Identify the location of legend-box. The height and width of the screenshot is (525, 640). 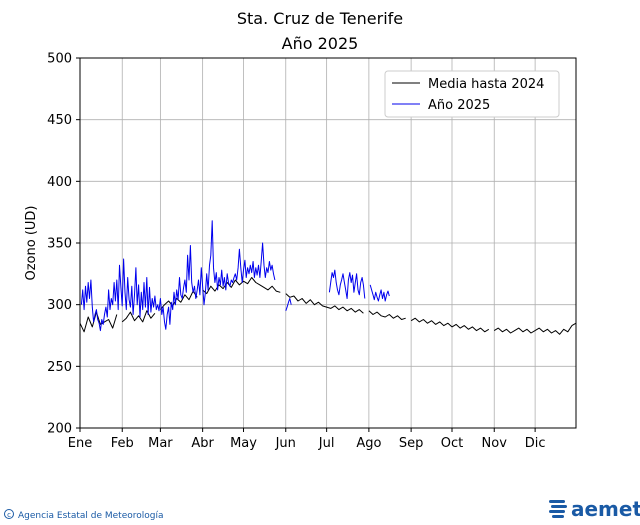
(472, 94).